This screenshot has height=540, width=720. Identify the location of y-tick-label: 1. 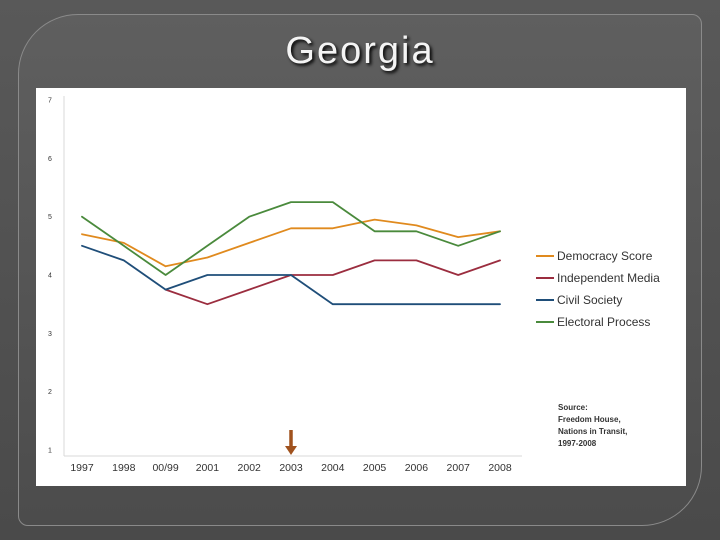
(50, 451).